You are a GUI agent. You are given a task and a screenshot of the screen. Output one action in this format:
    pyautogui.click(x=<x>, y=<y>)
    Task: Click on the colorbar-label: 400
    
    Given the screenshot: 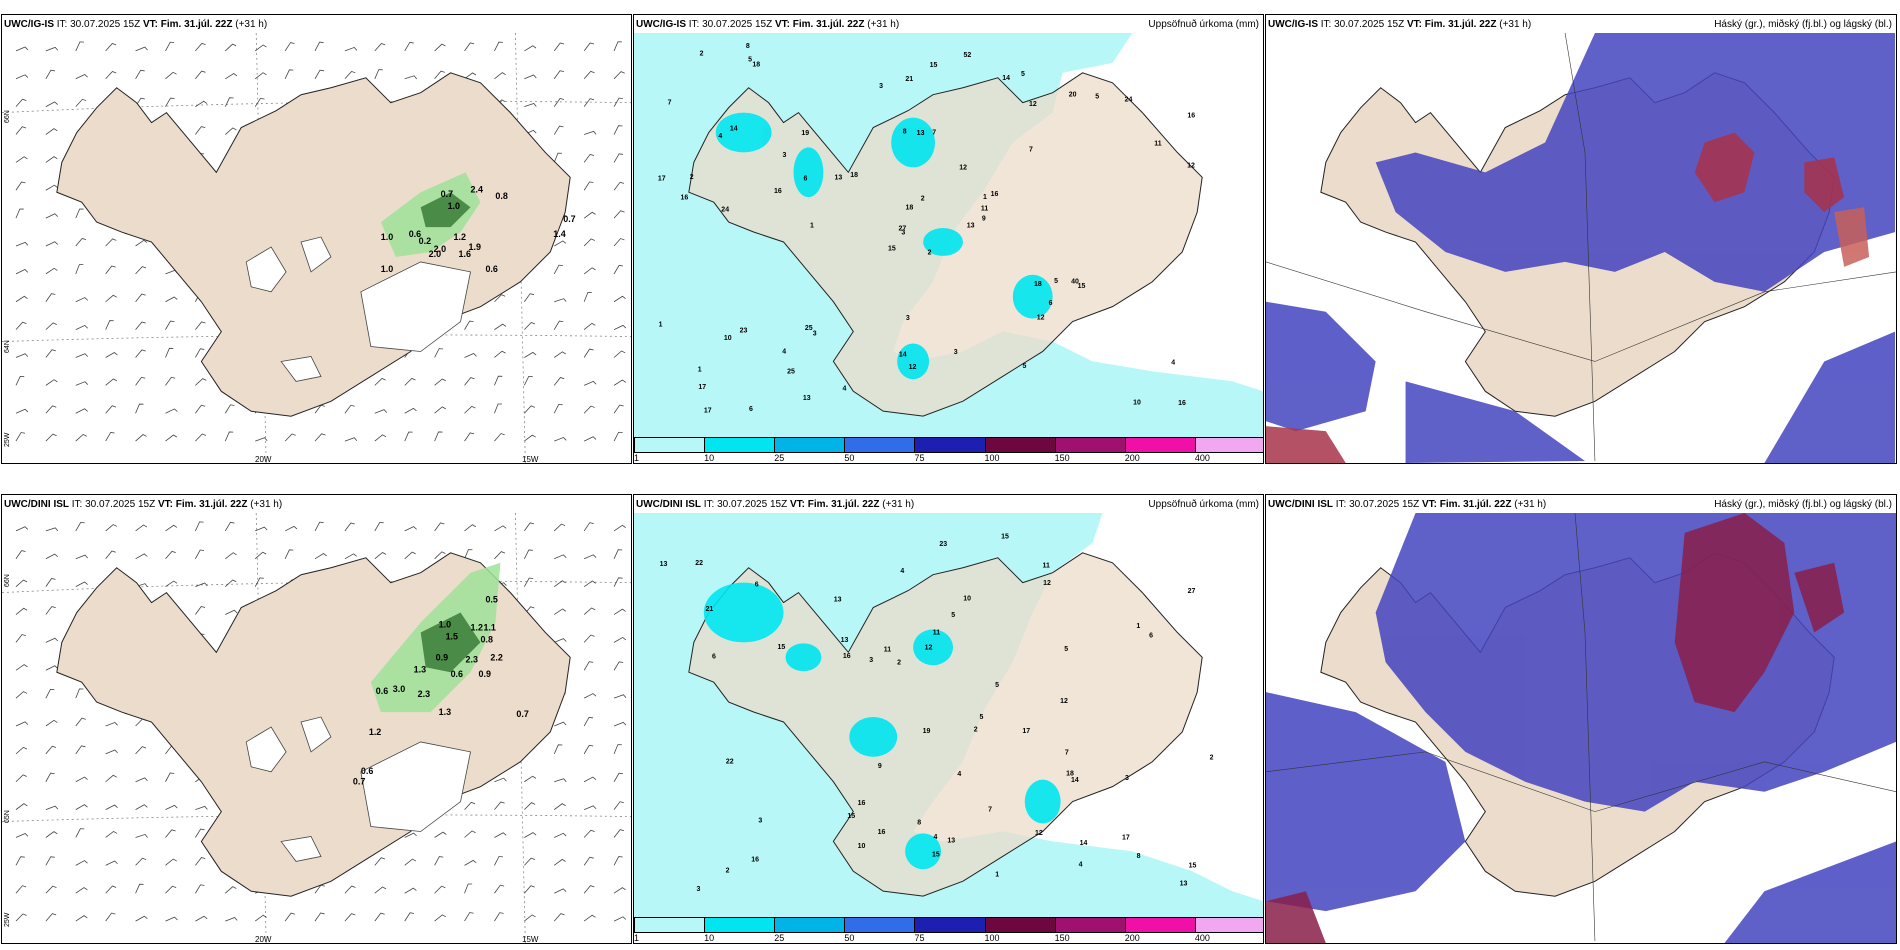 What is the action you would take?
    pyautogui.click(x=1202, y=938)
    